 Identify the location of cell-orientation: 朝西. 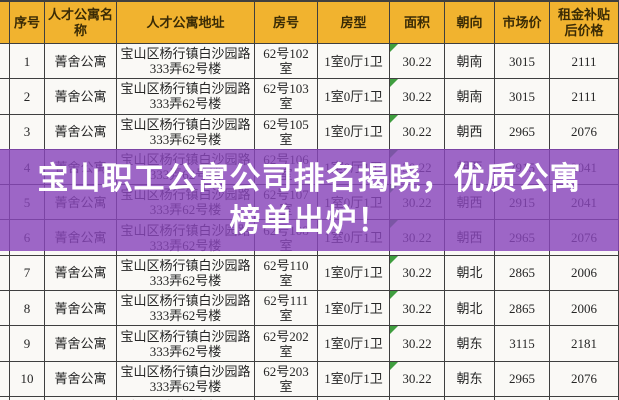
(470, 132).